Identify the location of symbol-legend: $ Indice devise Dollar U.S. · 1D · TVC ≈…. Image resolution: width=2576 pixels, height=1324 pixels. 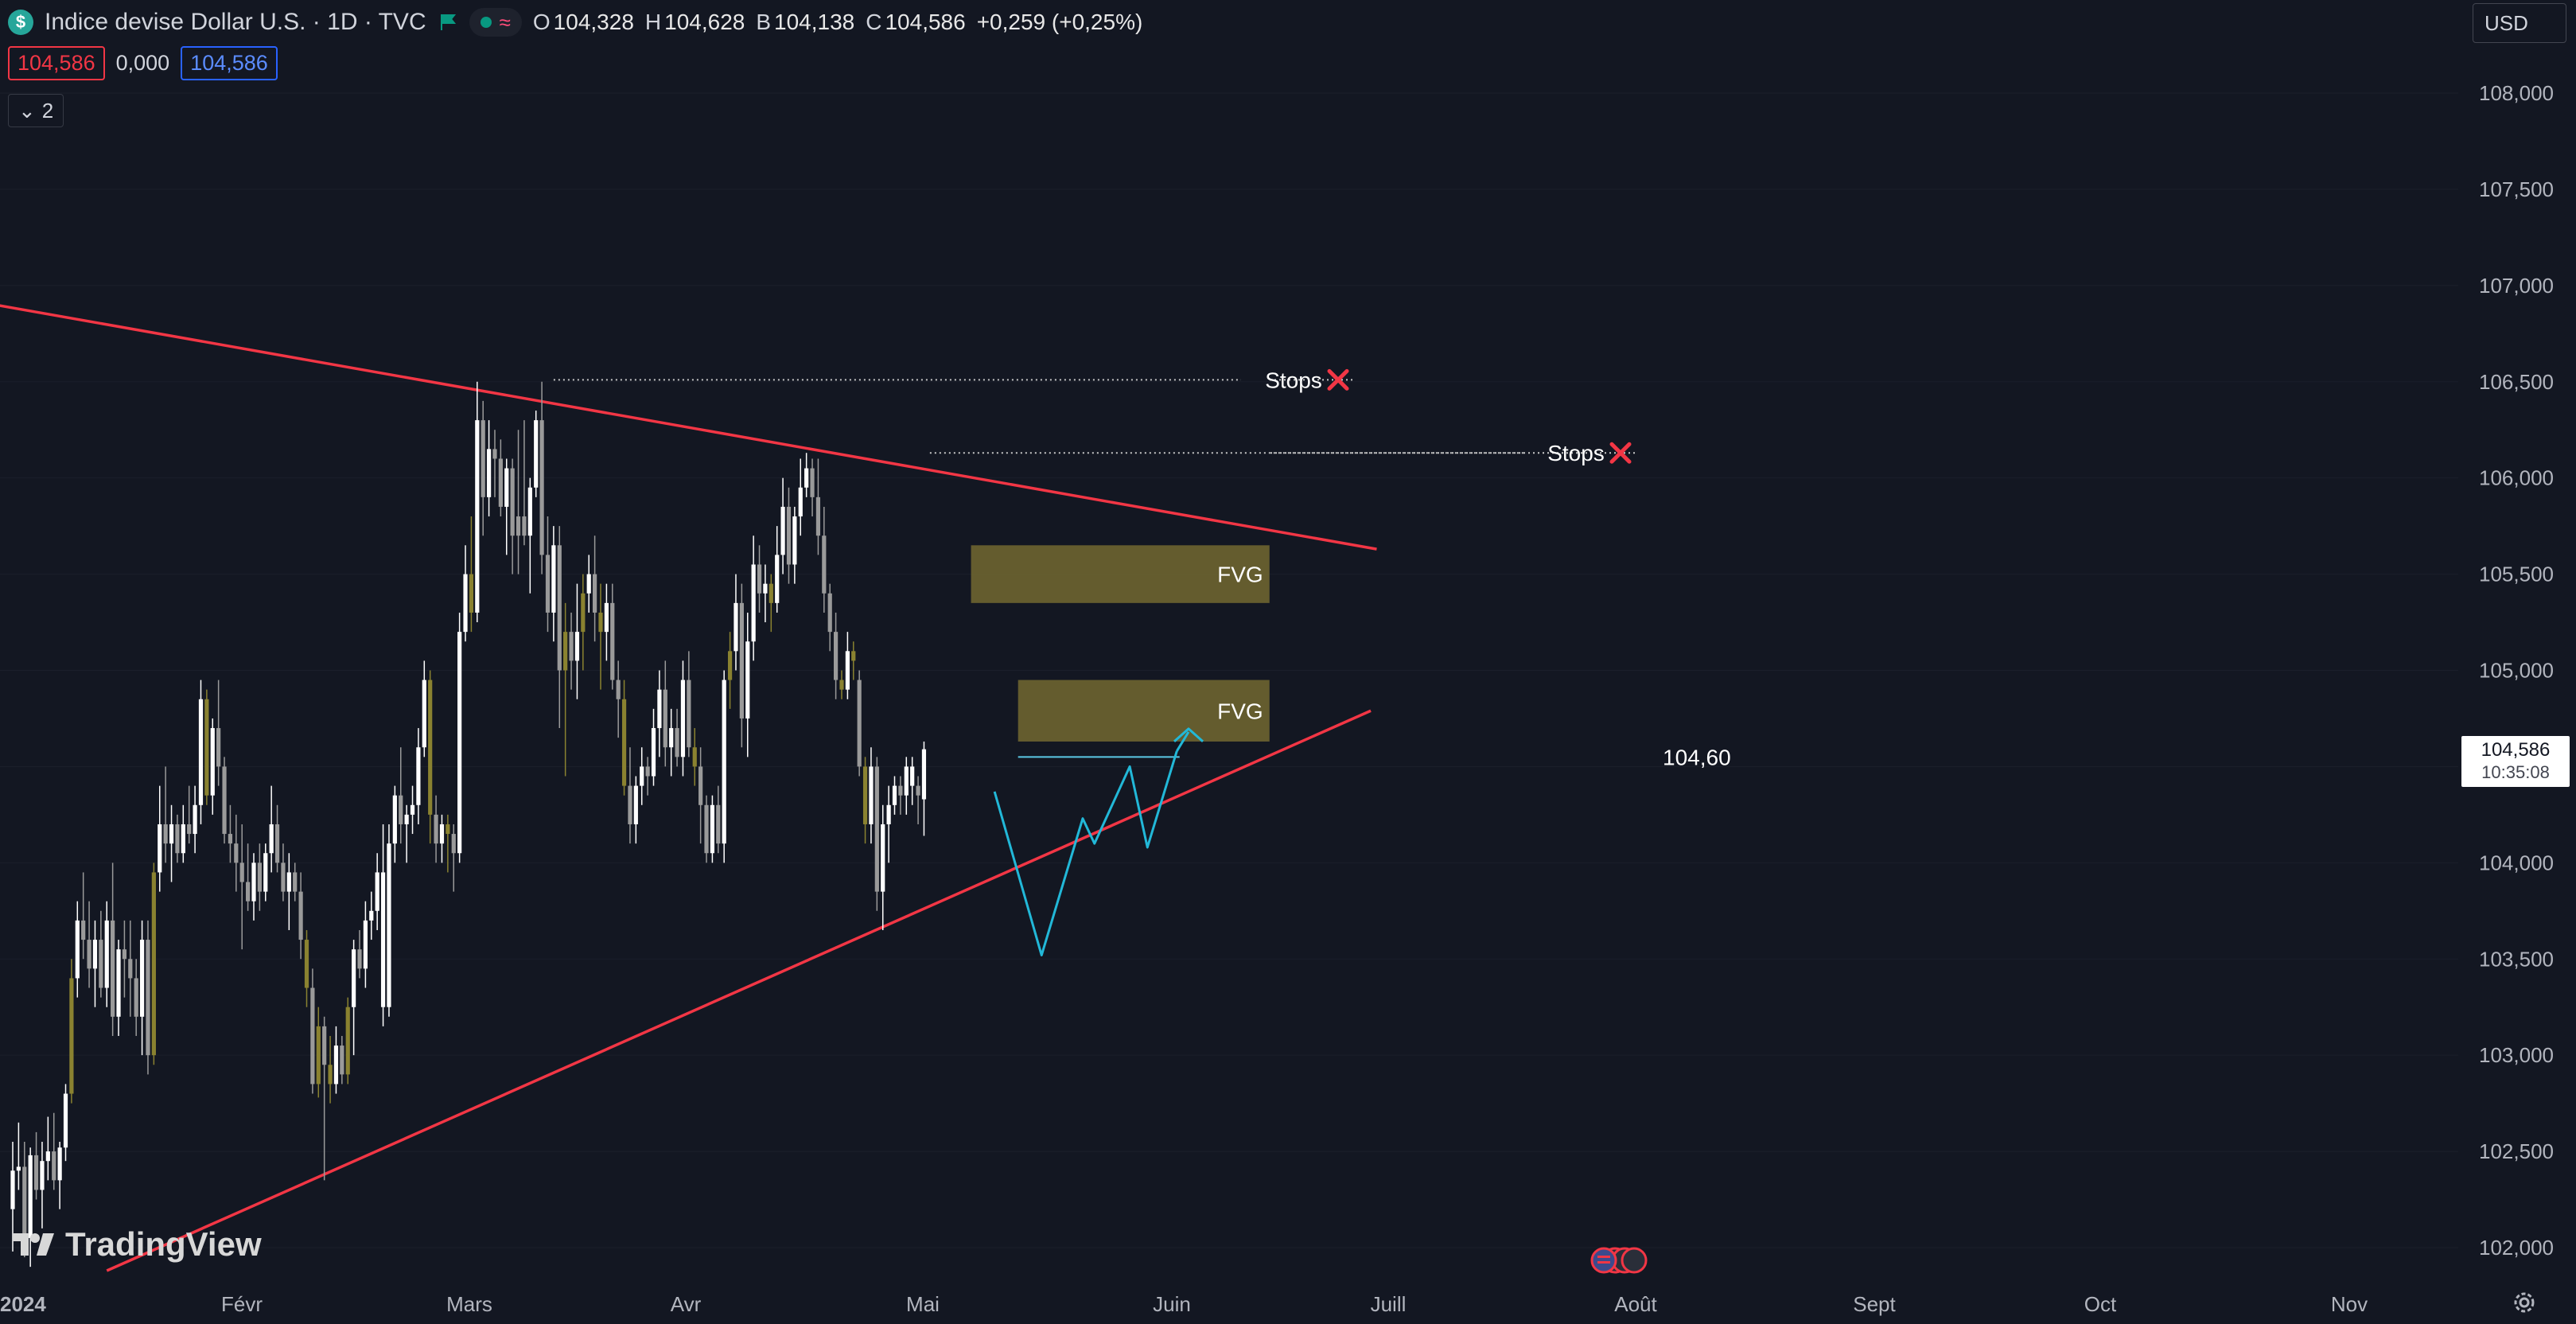
(575, 22).